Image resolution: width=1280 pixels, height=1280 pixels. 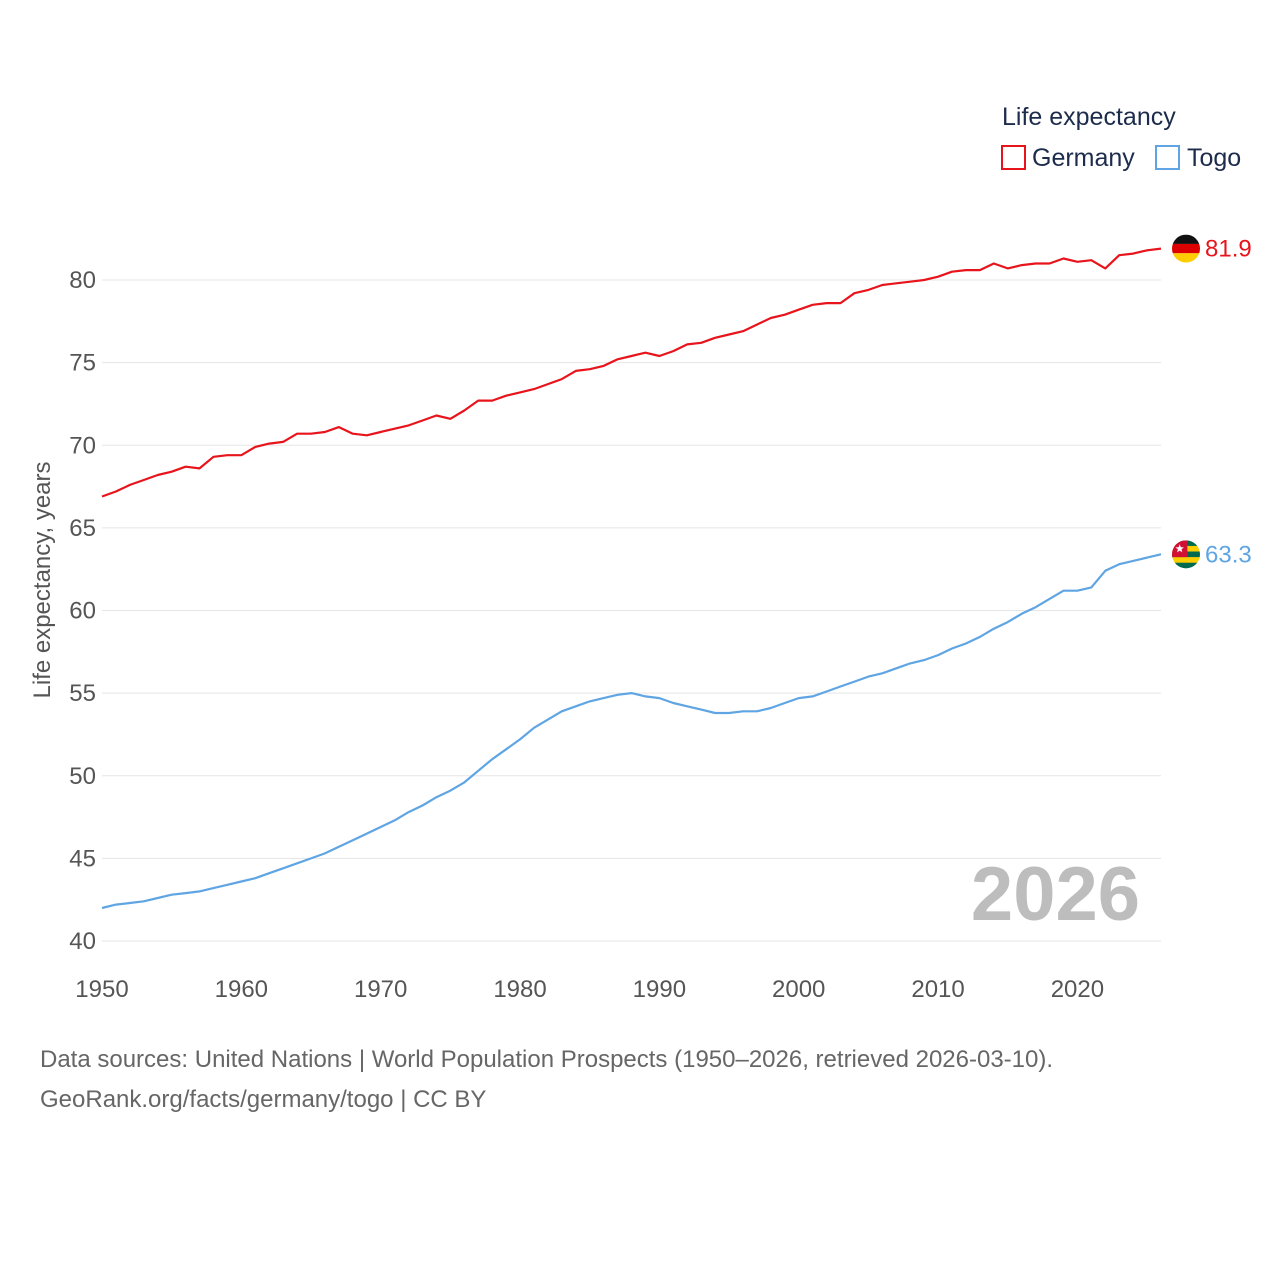 What do you see at coordinates (82, 363) in the screenshot?
I see `y-tick-label: 75` at bounding box center [82, 363].